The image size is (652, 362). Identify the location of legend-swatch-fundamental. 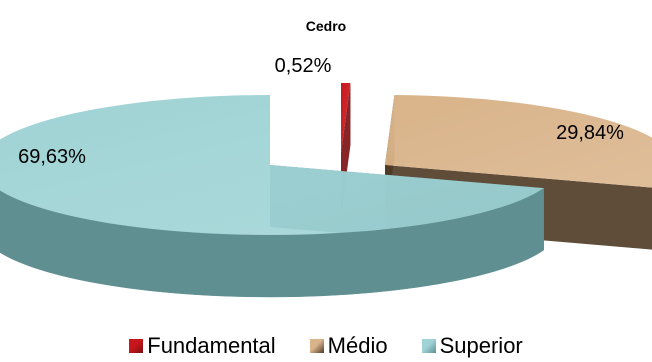
(136, 346).